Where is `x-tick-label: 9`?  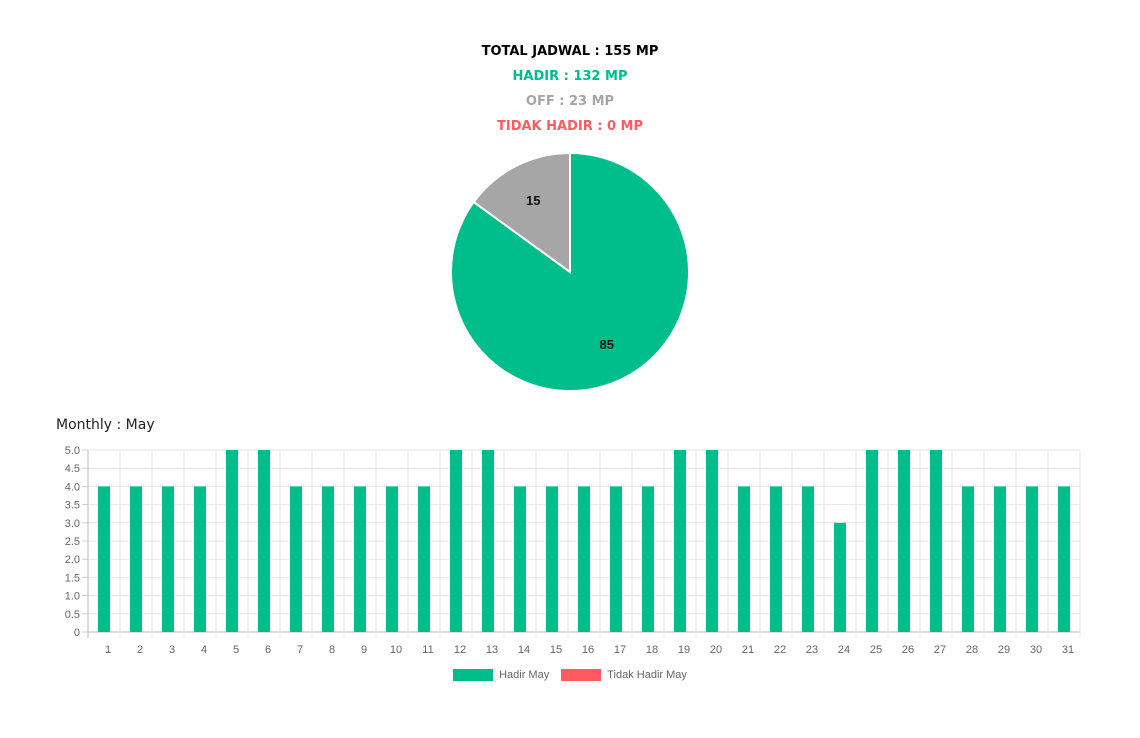 x-tick-label: 9 is located at coordinates (364, 650).